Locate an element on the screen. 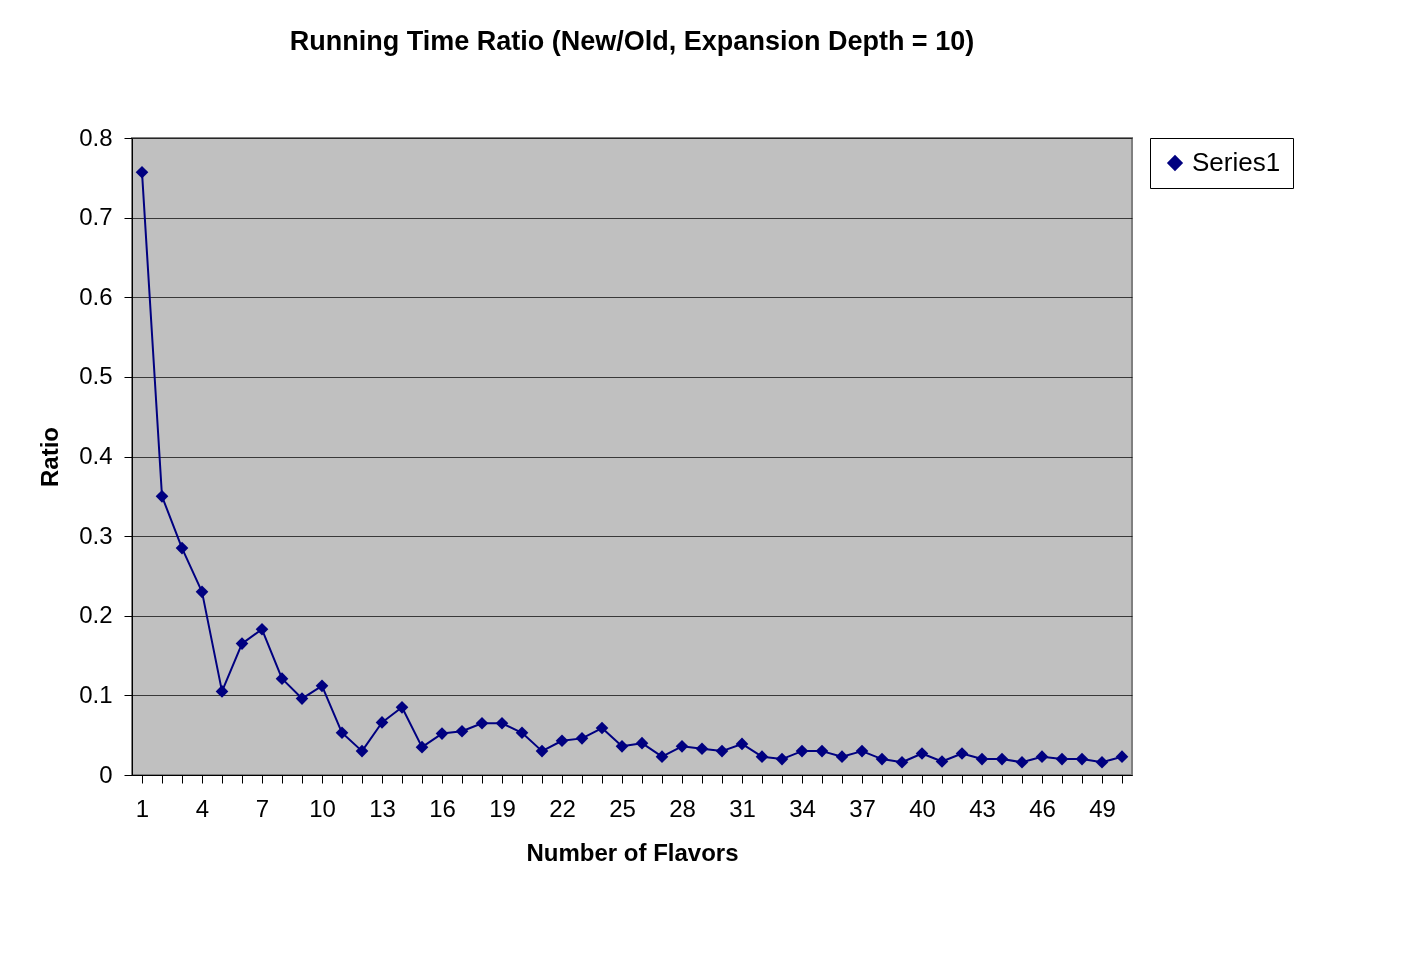 This screenshot has height=956, width=1401. x-tick-label: 4 is located at coordinates (202, 808).